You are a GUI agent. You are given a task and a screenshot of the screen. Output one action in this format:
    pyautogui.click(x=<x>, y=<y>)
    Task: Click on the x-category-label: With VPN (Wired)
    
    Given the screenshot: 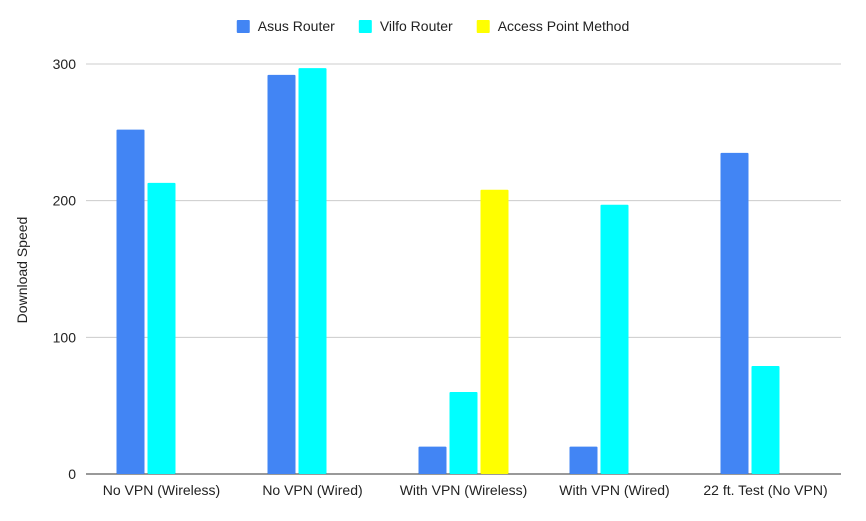 What is the action you would take?
    pyautogui.click(x=614, y=490)
    